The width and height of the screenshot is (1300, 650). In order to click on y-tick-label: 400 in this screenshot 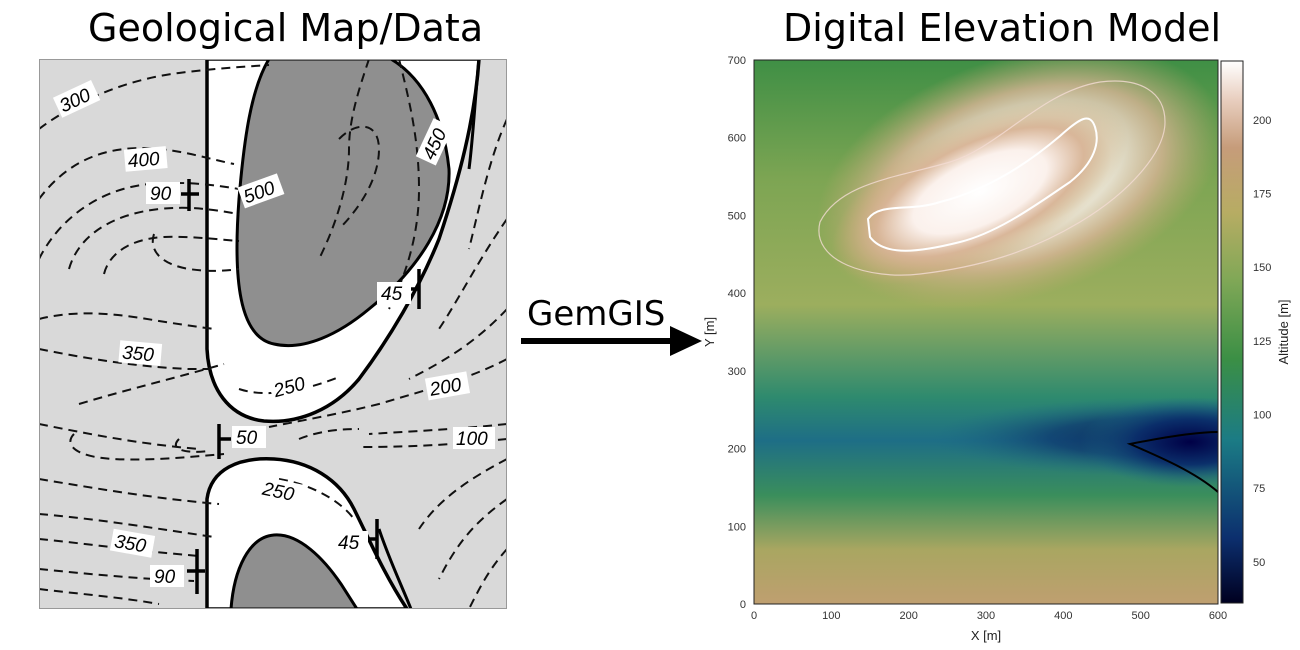, I will do `click(737, 294)`.